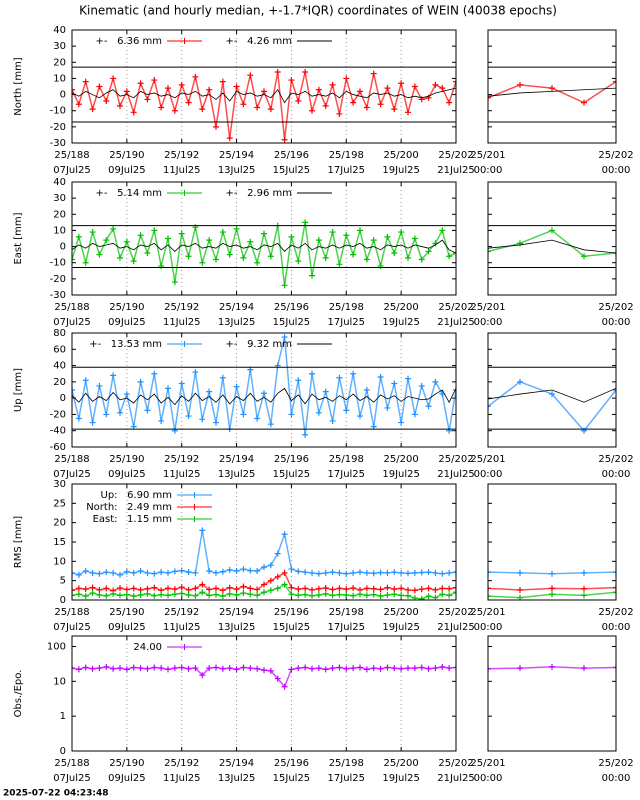  What do you see at coordinates (455, 155) in the screenshot?
I see `x-tick-label: 25/202` at bounding box center [455, 155].